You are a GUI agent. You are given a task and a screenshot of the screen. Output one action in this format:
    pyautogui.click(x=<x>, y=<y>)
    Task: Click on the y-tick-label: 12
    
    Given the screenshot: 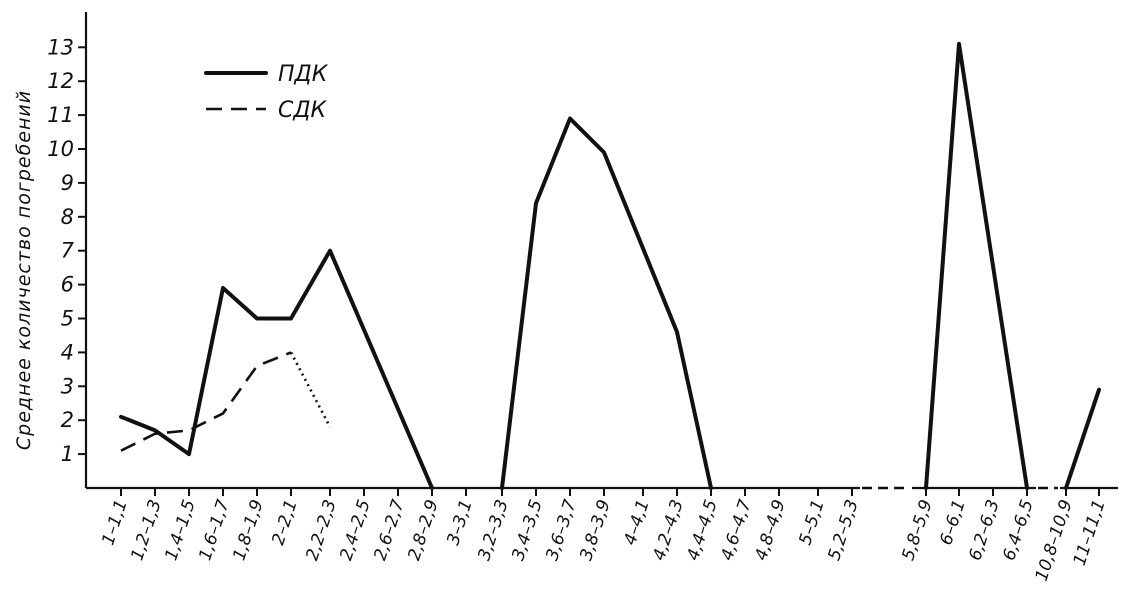 What is the action you would take?
    pyautogui.click(x=60, y=81)
    